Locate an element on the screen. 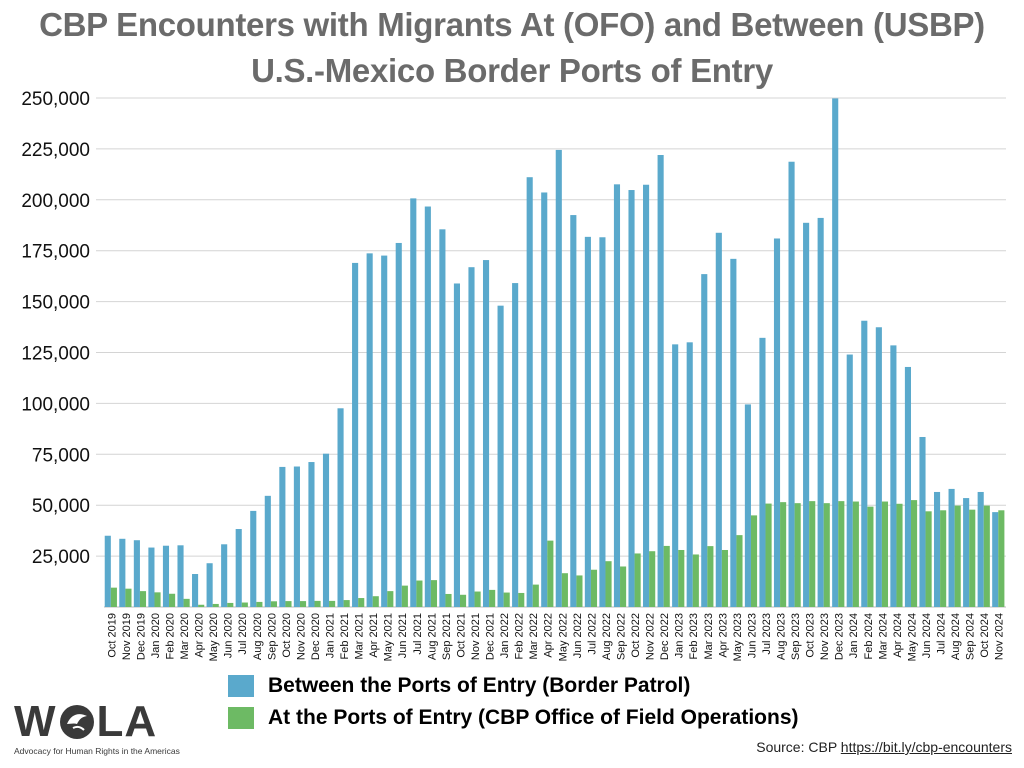 The height and width of the screenshot is (768, 1024). x-tick-label: Oct 2021 is located at coordinates (461, 635).